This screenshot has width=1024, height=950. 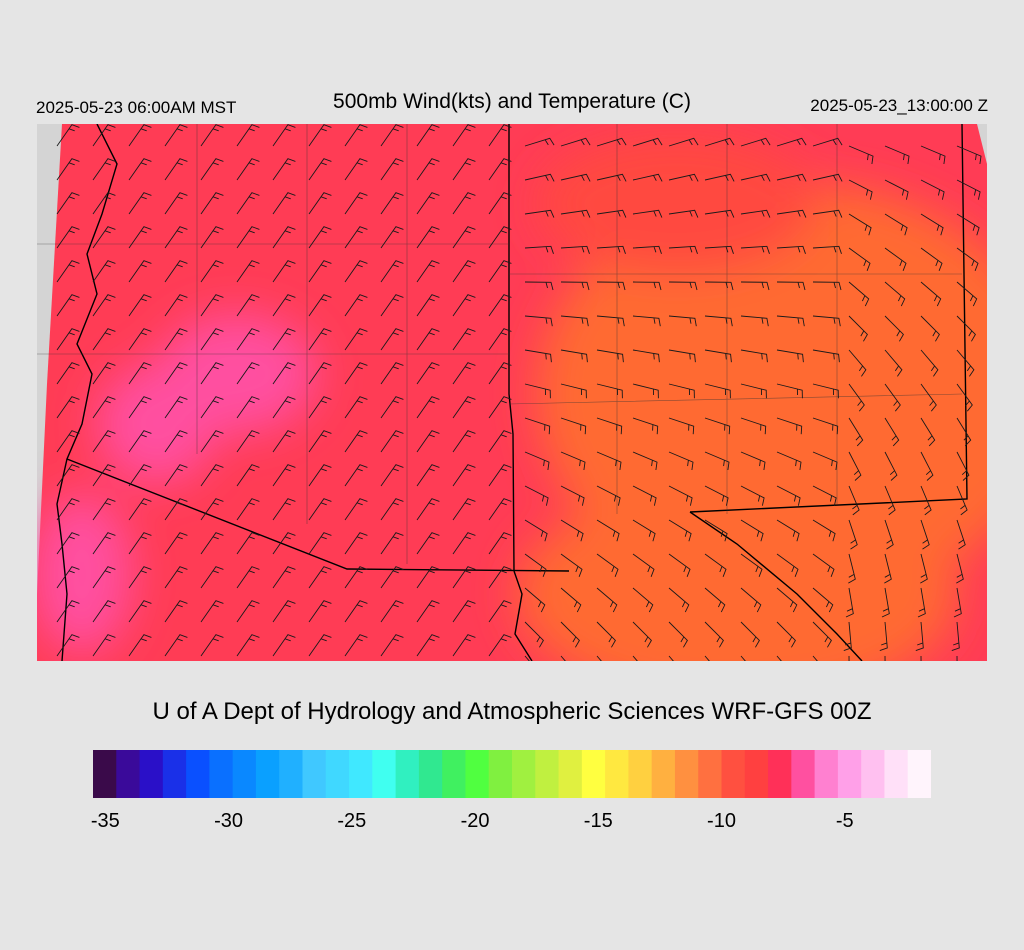 What do you see at coordinates (352, 821) in the screenshot?
I see `colorbar-tick-label: -25` at bounding box center [352, 821].